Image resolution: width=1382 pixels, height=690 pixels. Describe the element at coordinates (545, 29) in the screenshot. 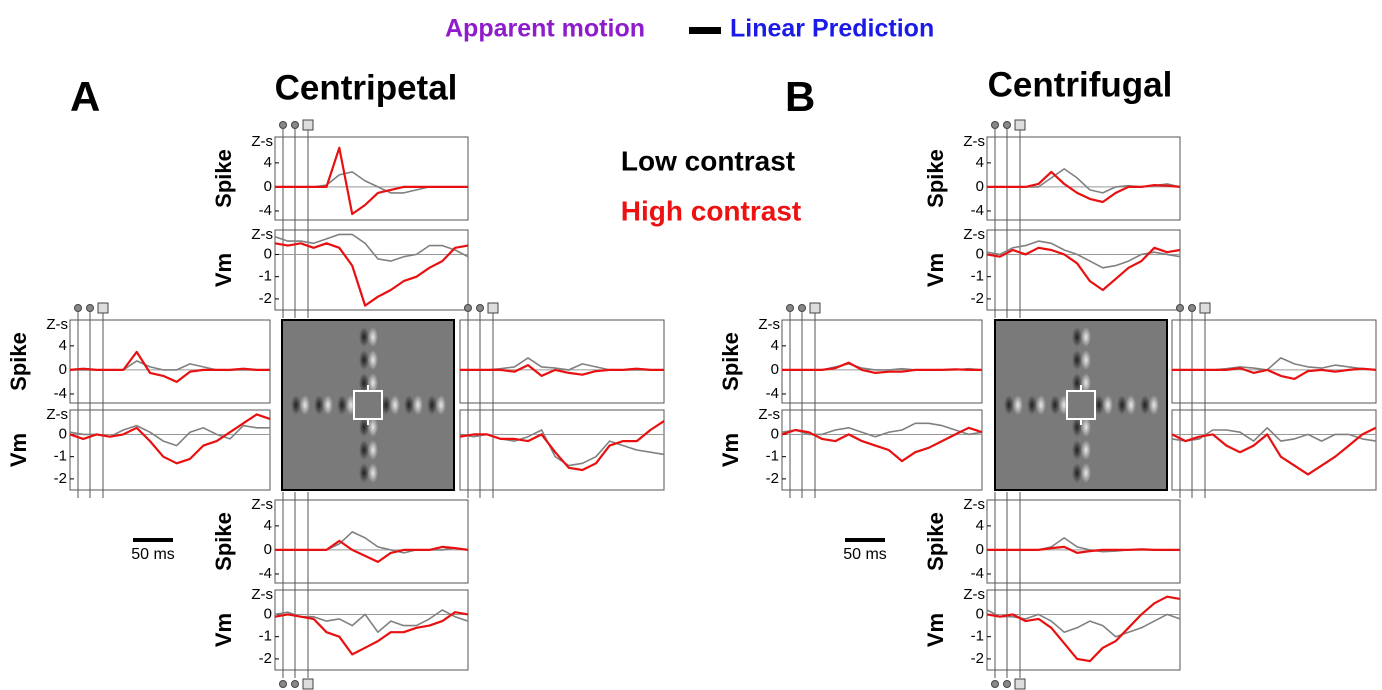

I see `title-left: Apparent motion` at that location.